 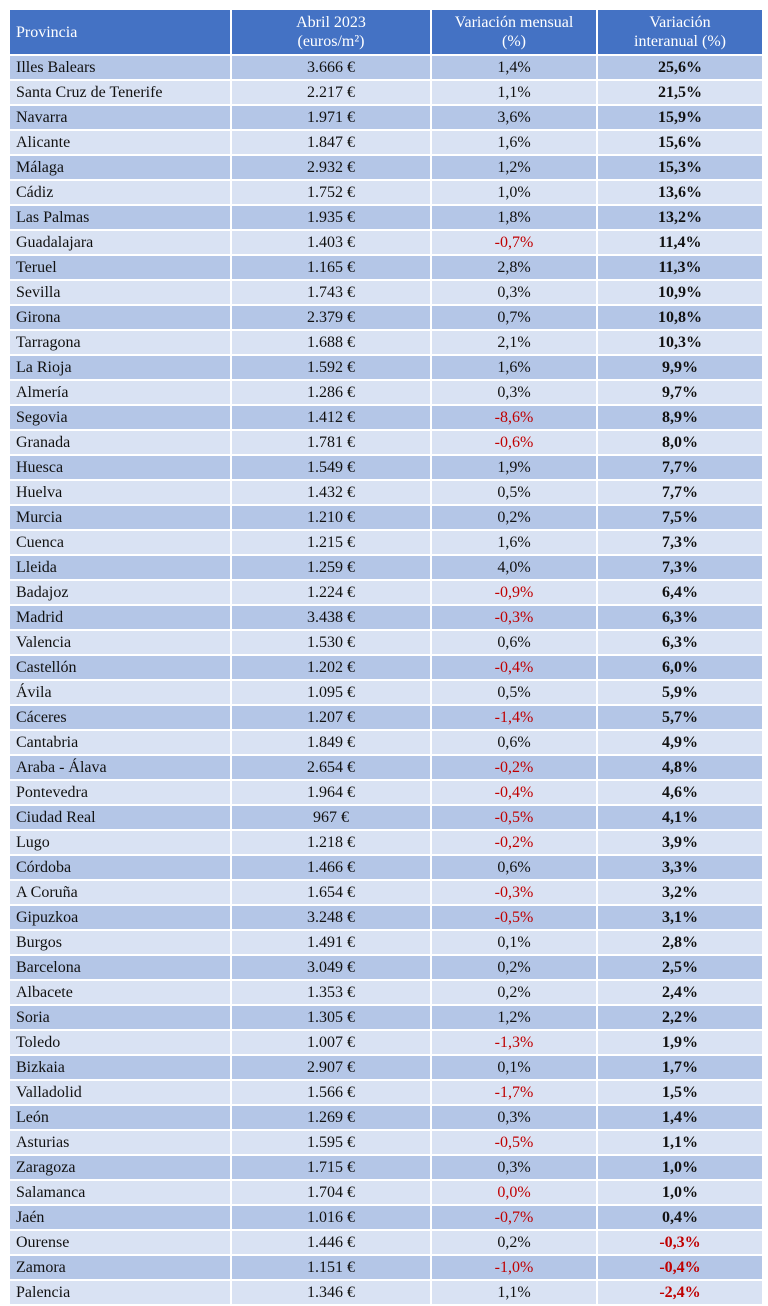 What do you see at coordinates (120, 767) in the screenshot?
I see `province-cell: Araba - Álava` at bounding box center [120, 767].